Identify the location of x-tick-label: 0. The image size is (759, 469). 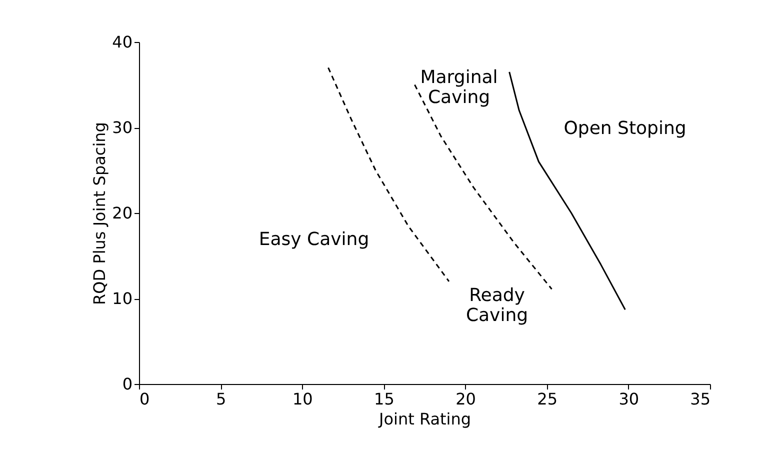
(145, 399).